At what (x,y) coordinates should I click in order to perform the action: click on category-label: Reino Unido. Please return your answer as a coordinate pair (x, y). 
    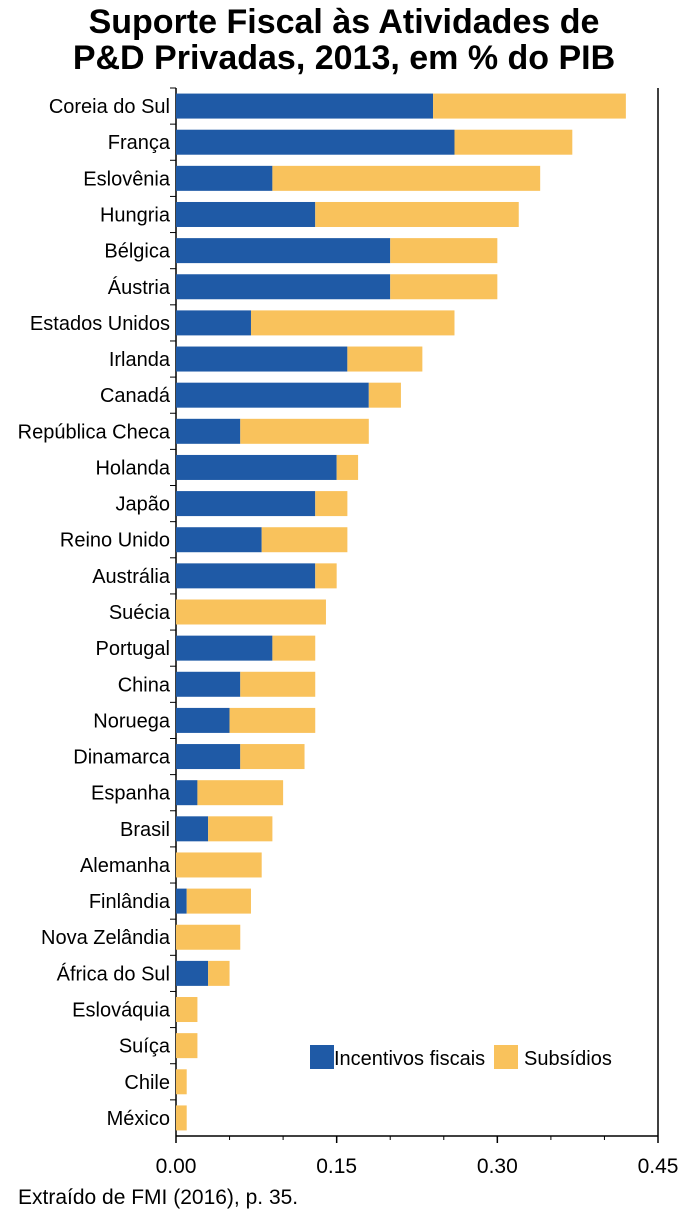
    Looking at the image, I should click on (115, 541).